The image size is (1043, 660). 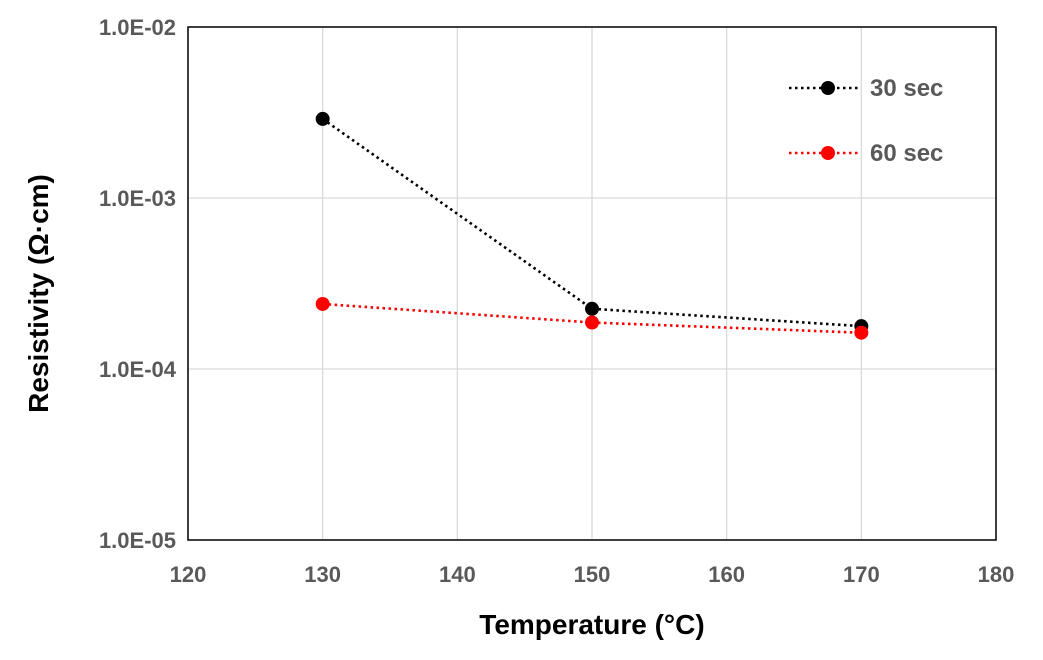 I want to click on x-tick-label: 150, so click(x=592, y=574).